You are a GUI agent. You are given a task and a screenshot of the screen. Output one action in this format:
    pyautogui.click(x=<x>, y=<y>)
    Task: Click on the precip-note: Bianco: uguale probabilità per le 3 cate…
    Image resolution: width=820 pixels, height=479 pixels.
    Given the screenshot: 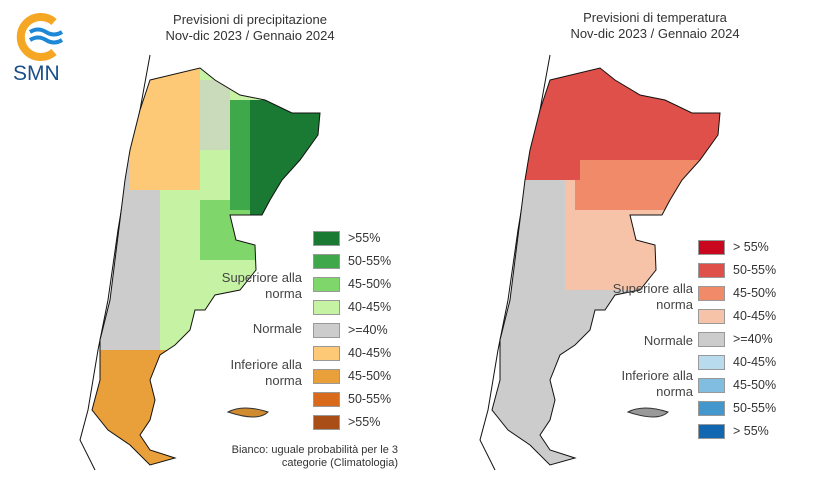 What is the action you would take?
    pyautogui.click(x=314, y=456)
    